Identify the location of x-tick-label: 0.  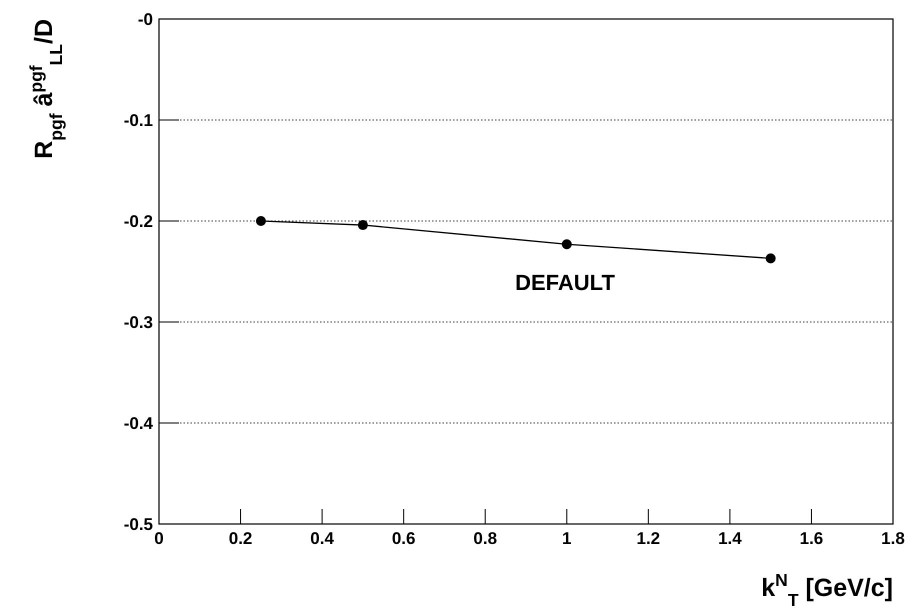
(159, 538).